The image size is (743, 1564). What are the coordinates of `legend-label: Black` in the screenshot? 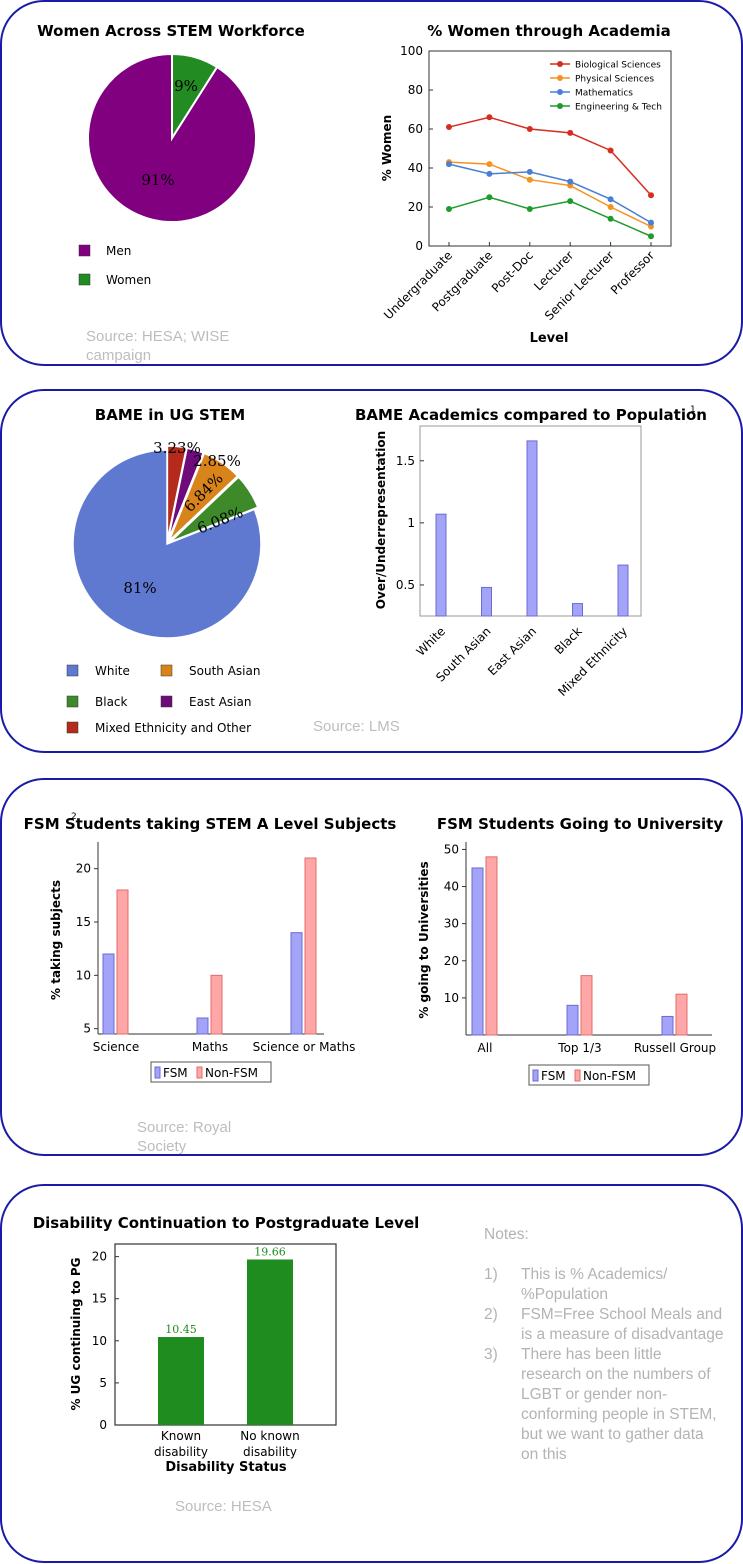 It's located at (111, 702).